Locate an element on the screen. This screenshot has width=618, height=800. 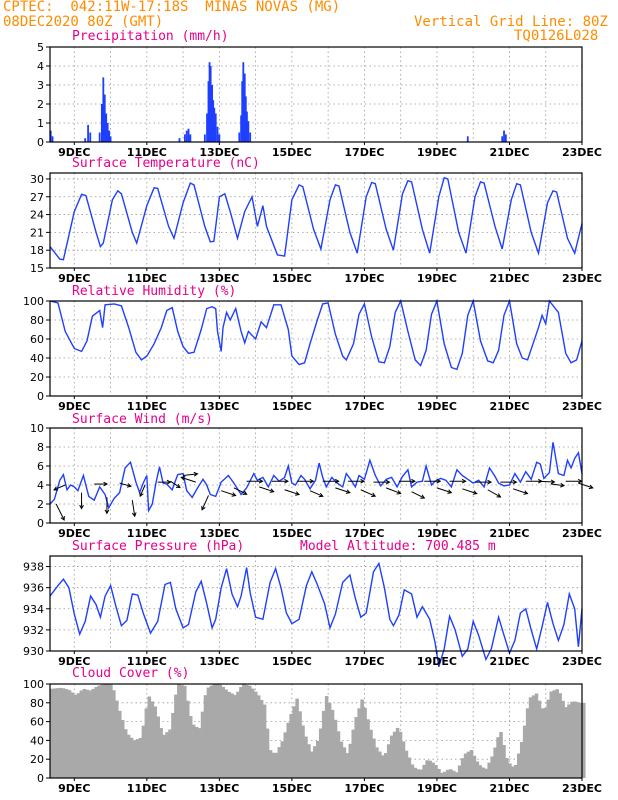
rh-title: Relative Humidity (%) is located at coordinates (154, 291).